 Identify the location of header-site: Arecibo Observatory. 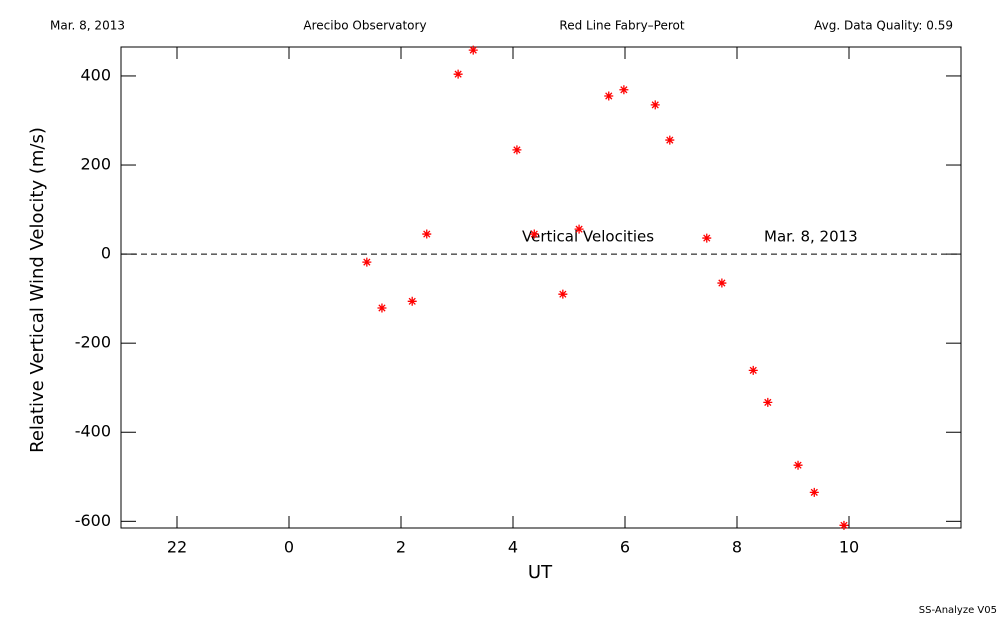
(364, 26).